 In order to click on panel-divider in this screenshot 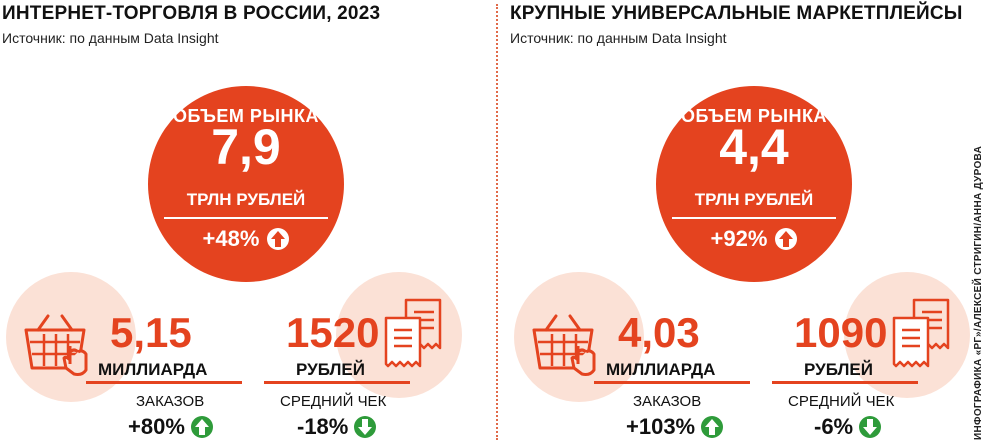, I will do `click(497, 222)`.